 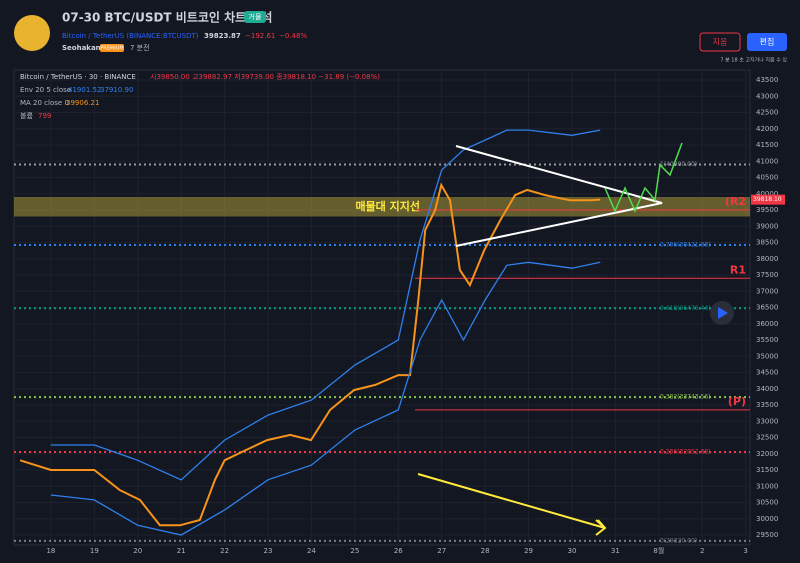 I want to click on x-tick-label: 8월, so click(x=658, y=550).